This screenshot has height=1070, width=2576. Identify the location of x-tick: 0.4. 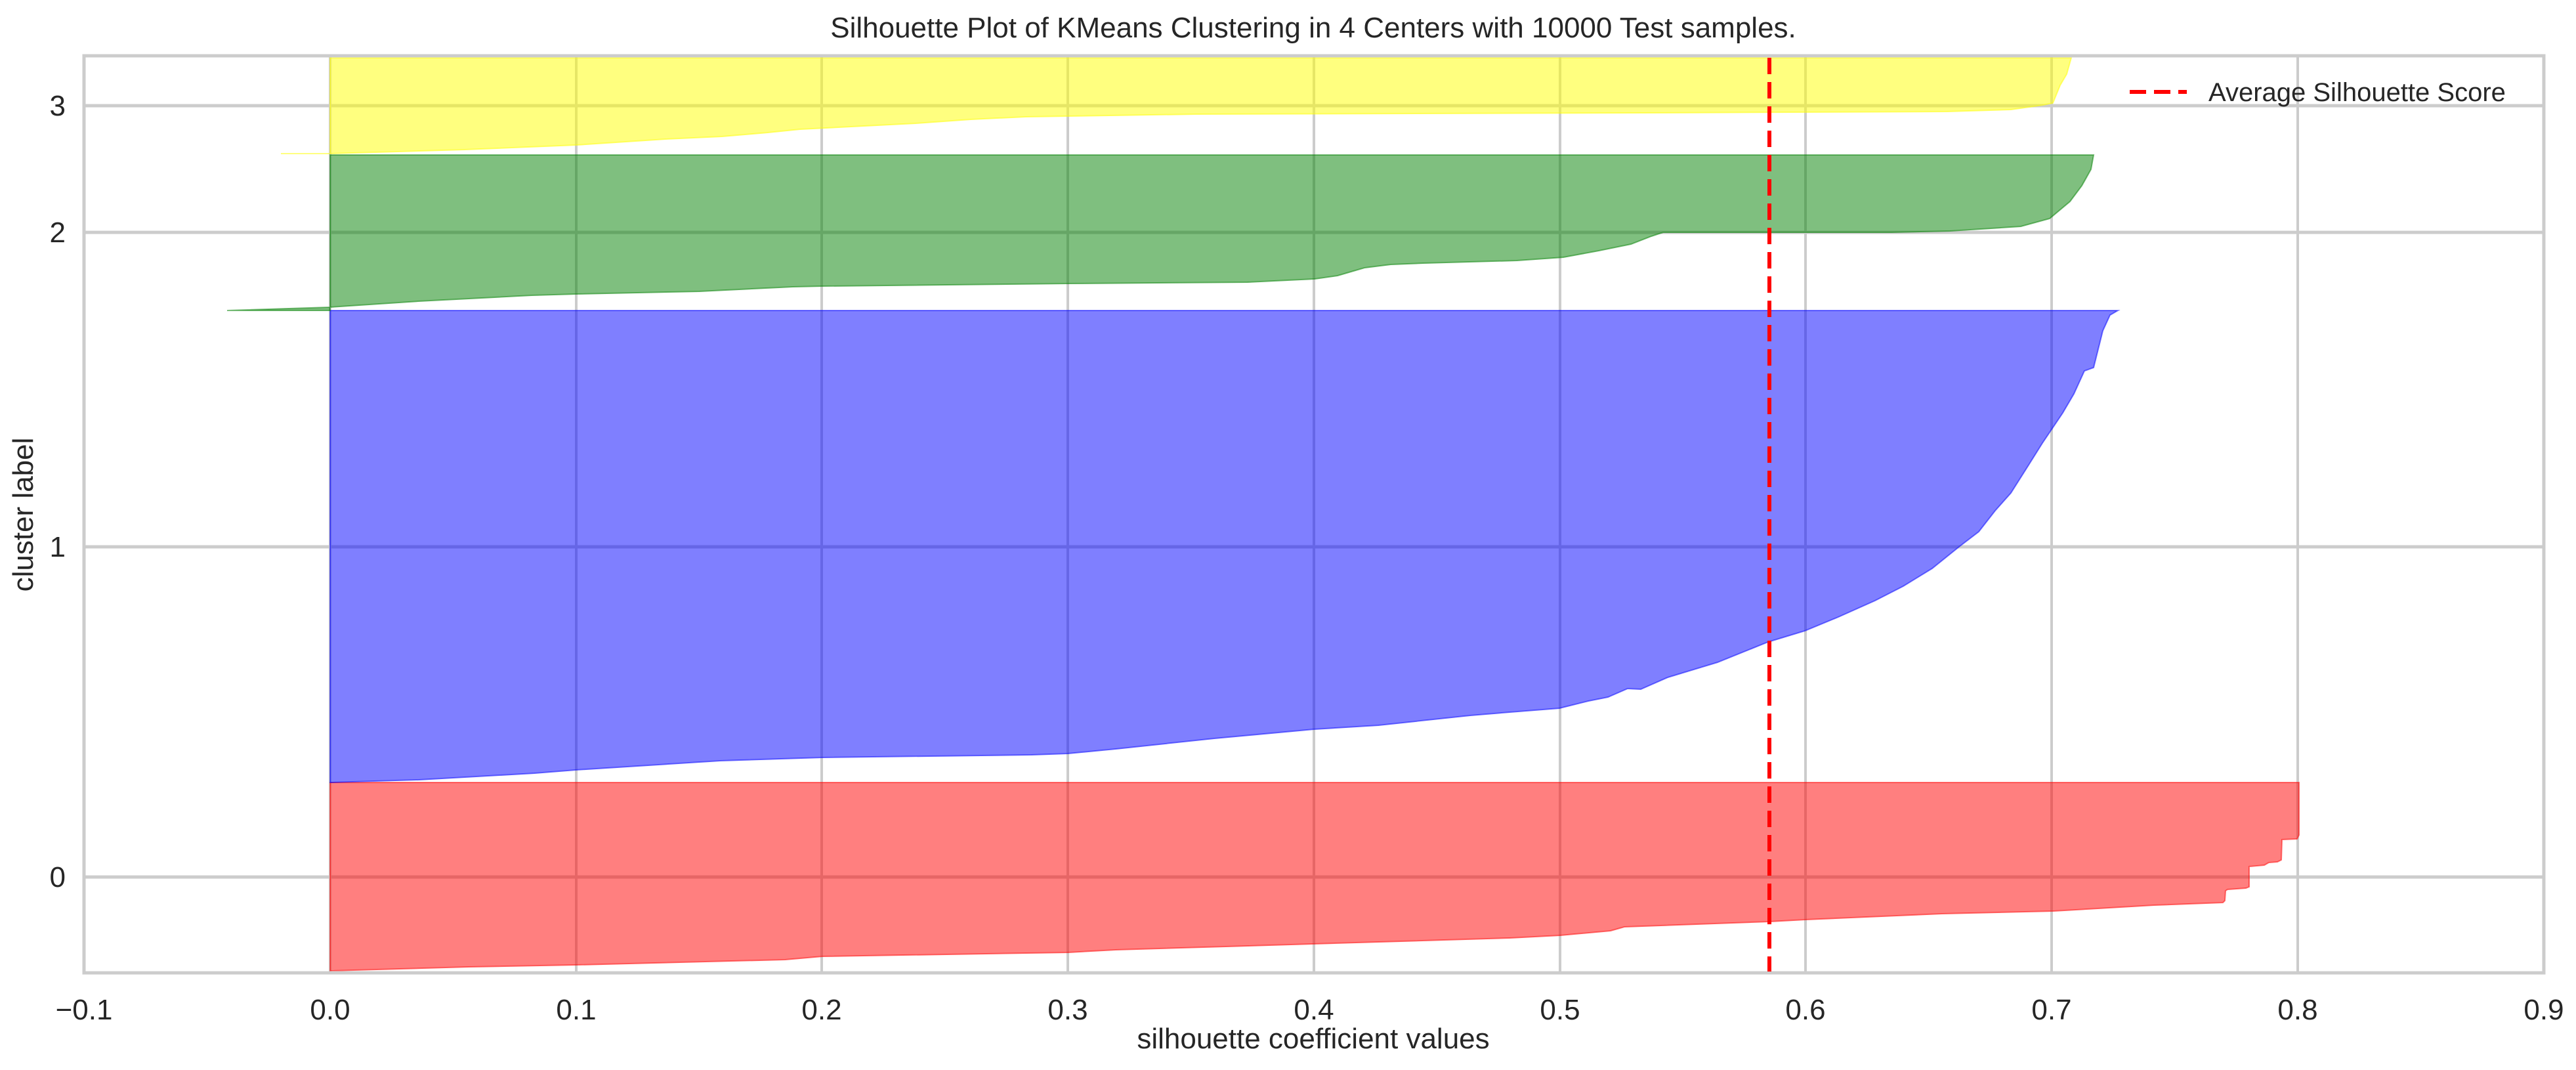
(1314, 1010).